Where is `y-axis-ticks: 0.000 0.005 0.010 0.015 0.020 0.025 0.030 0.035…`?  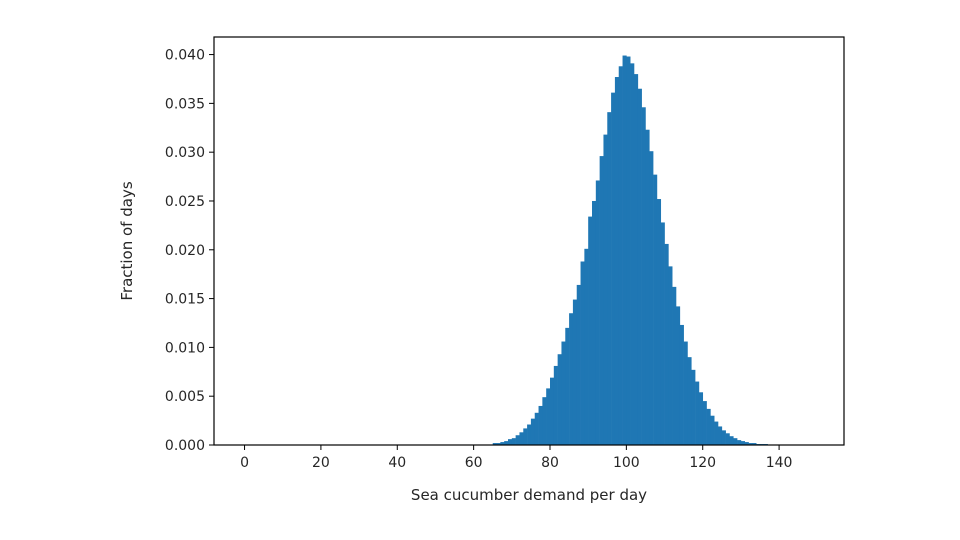
y-axis-ticks: 0.000 0.005 0.010 0.015 0.020 0.025 0.030 0.035… is located at coordinates (189, 251).